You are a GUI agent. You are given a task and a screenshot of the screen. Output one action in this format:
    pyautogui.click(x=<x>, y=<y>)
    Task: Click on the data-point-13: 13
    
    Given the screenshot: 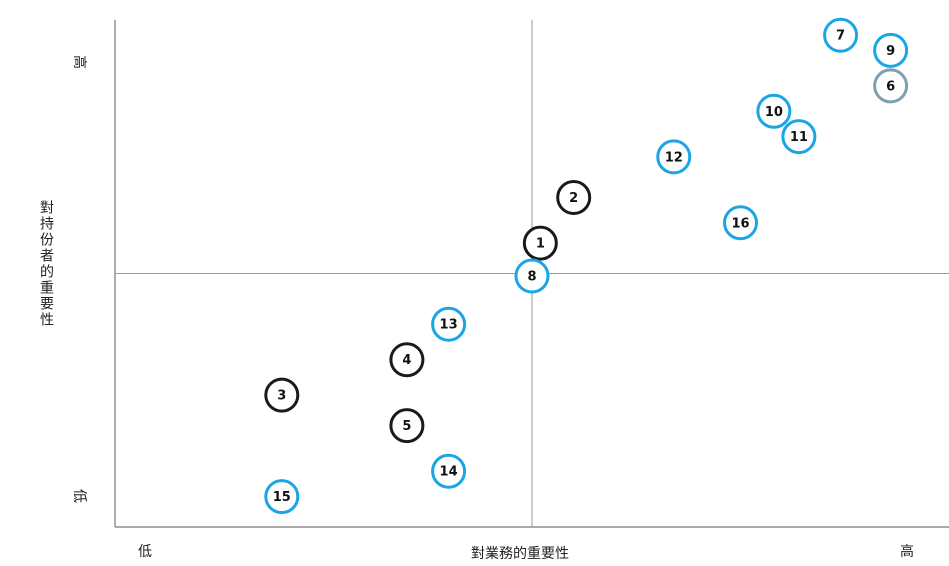 What is the action you would take?
    pyautogui.click(x=449, y=324)
    